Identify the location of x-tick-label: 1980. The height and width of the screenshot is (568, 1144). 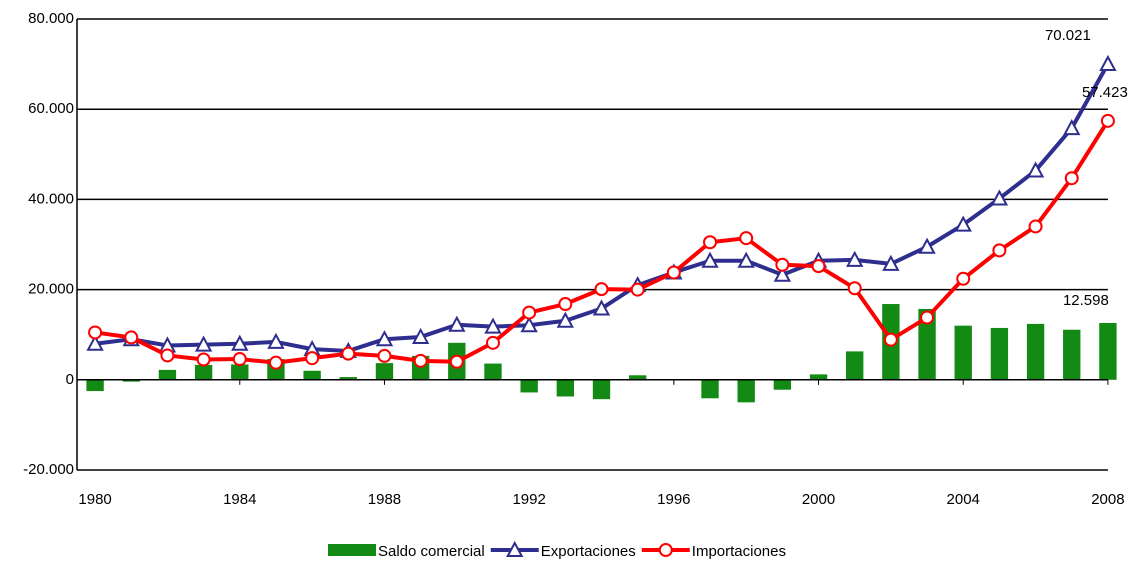
(94, 499).